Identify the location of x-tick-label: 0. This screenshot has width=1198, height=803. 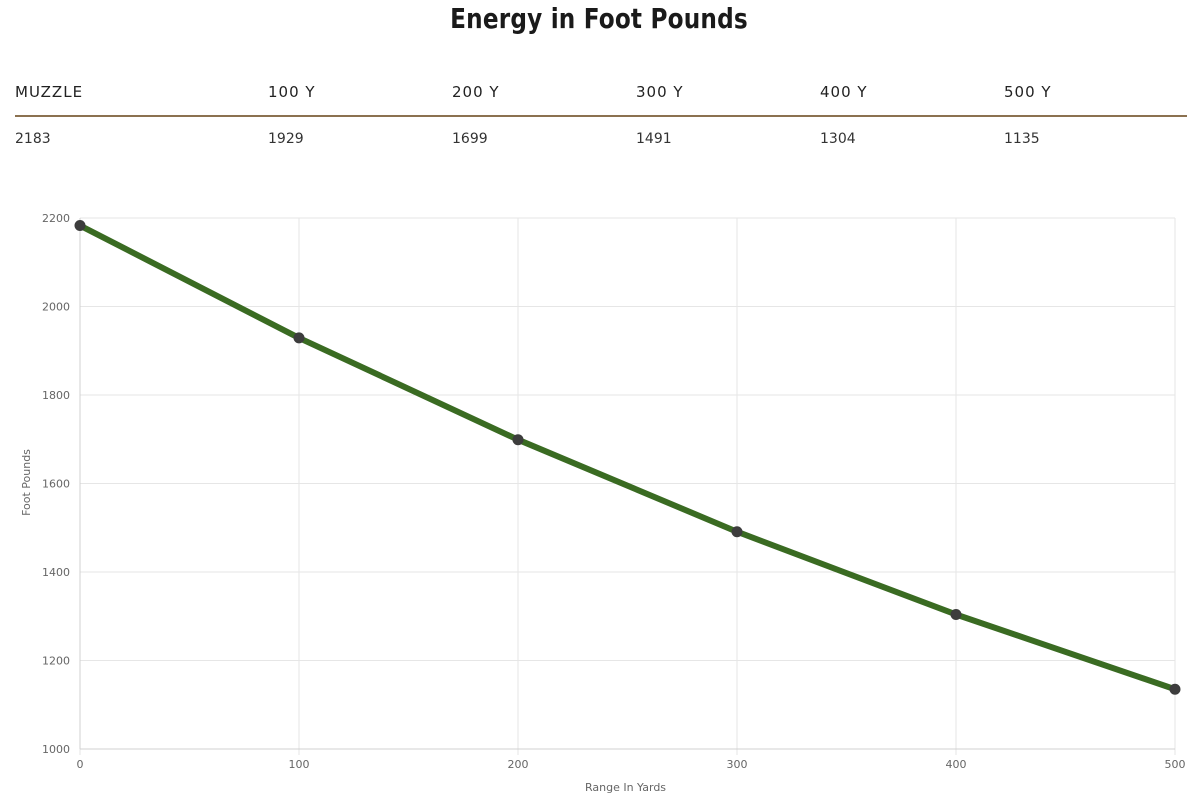
(80, 764).